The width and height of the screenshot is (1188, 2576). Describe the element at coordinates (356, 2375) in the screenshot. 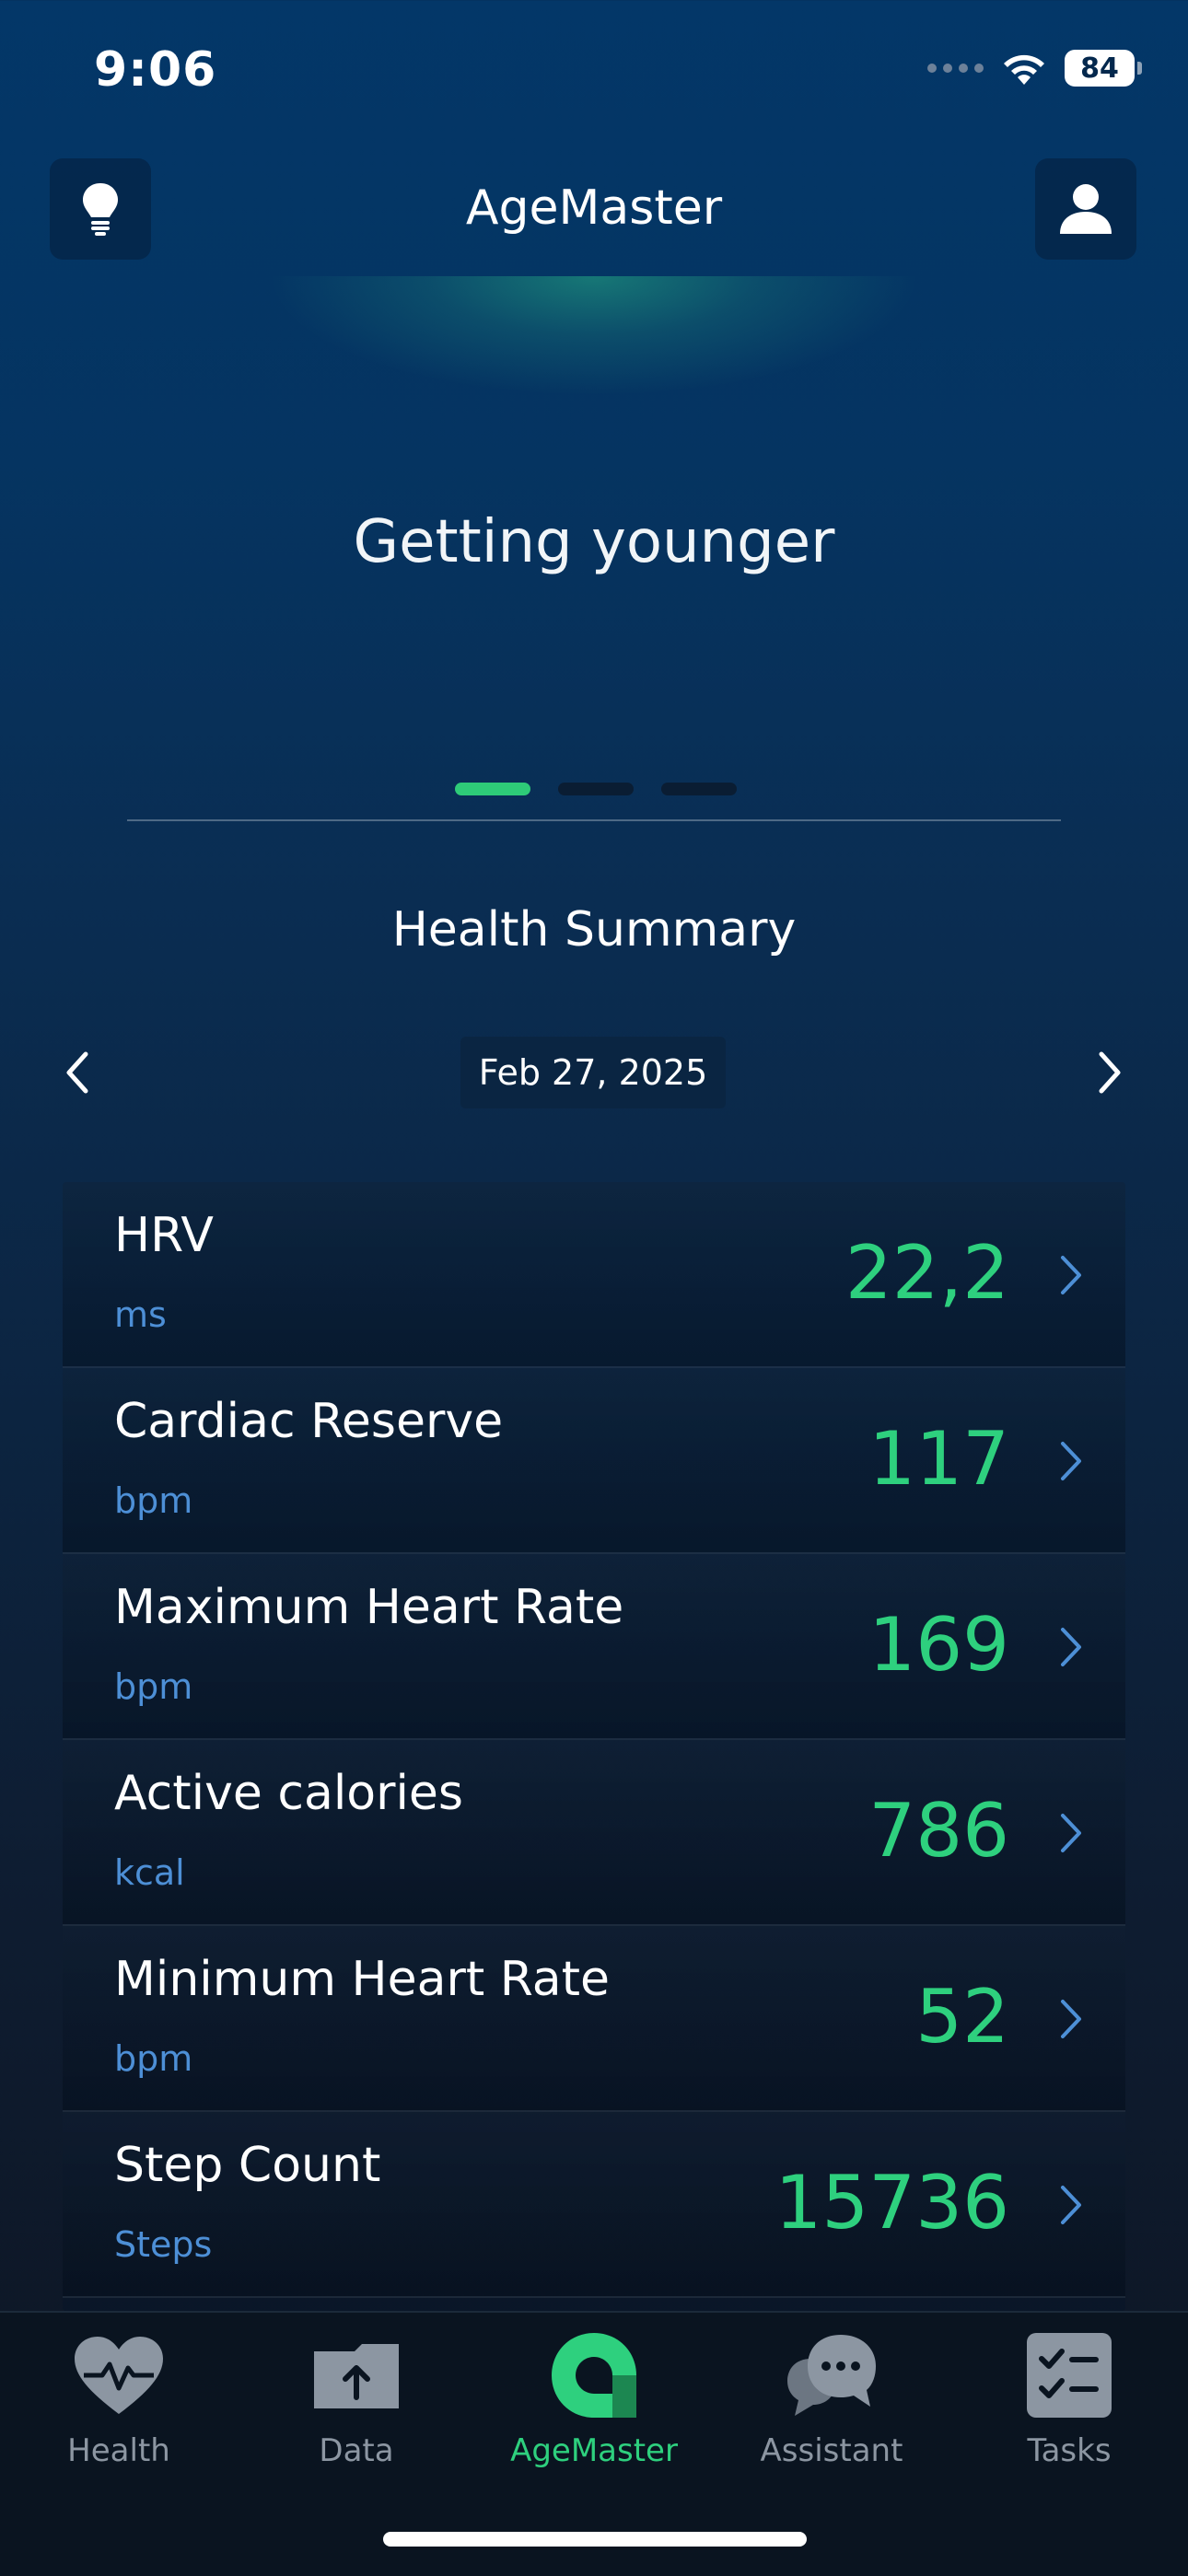

I see `upload-folder-icon` at that location.